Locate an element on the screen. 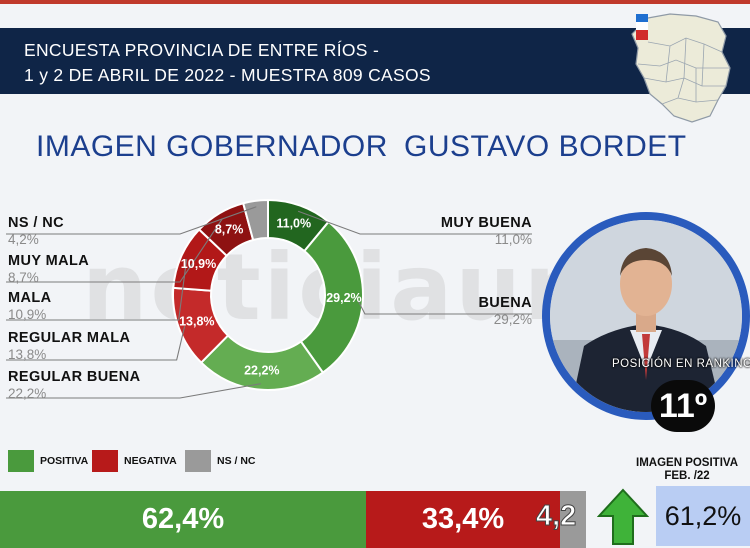  legend-name: REGULAR BUENA is located at coordinates (74, 377).